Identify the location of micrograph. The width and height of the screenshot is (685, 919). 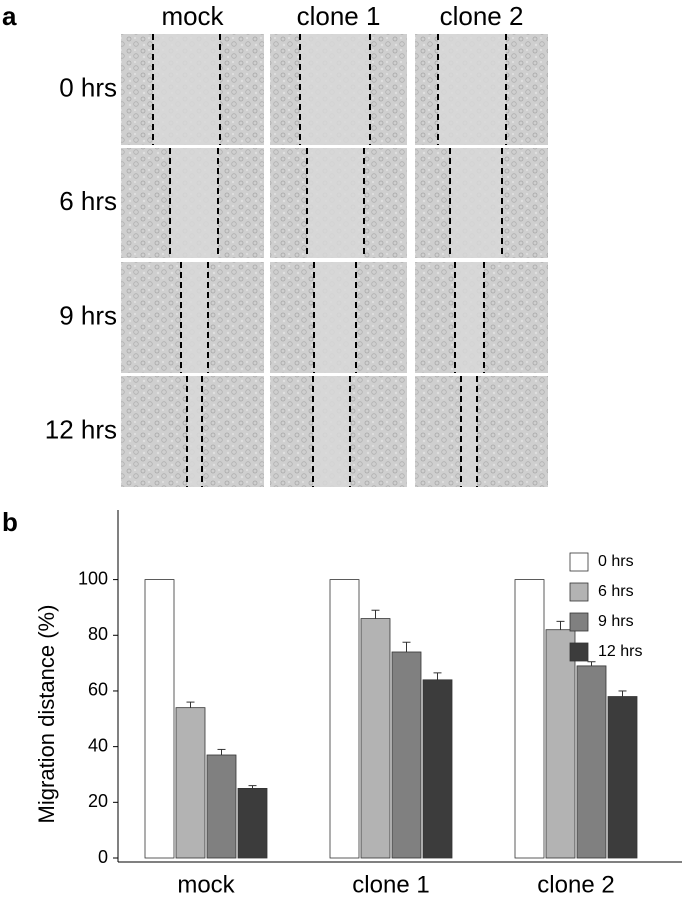
(481, 431).